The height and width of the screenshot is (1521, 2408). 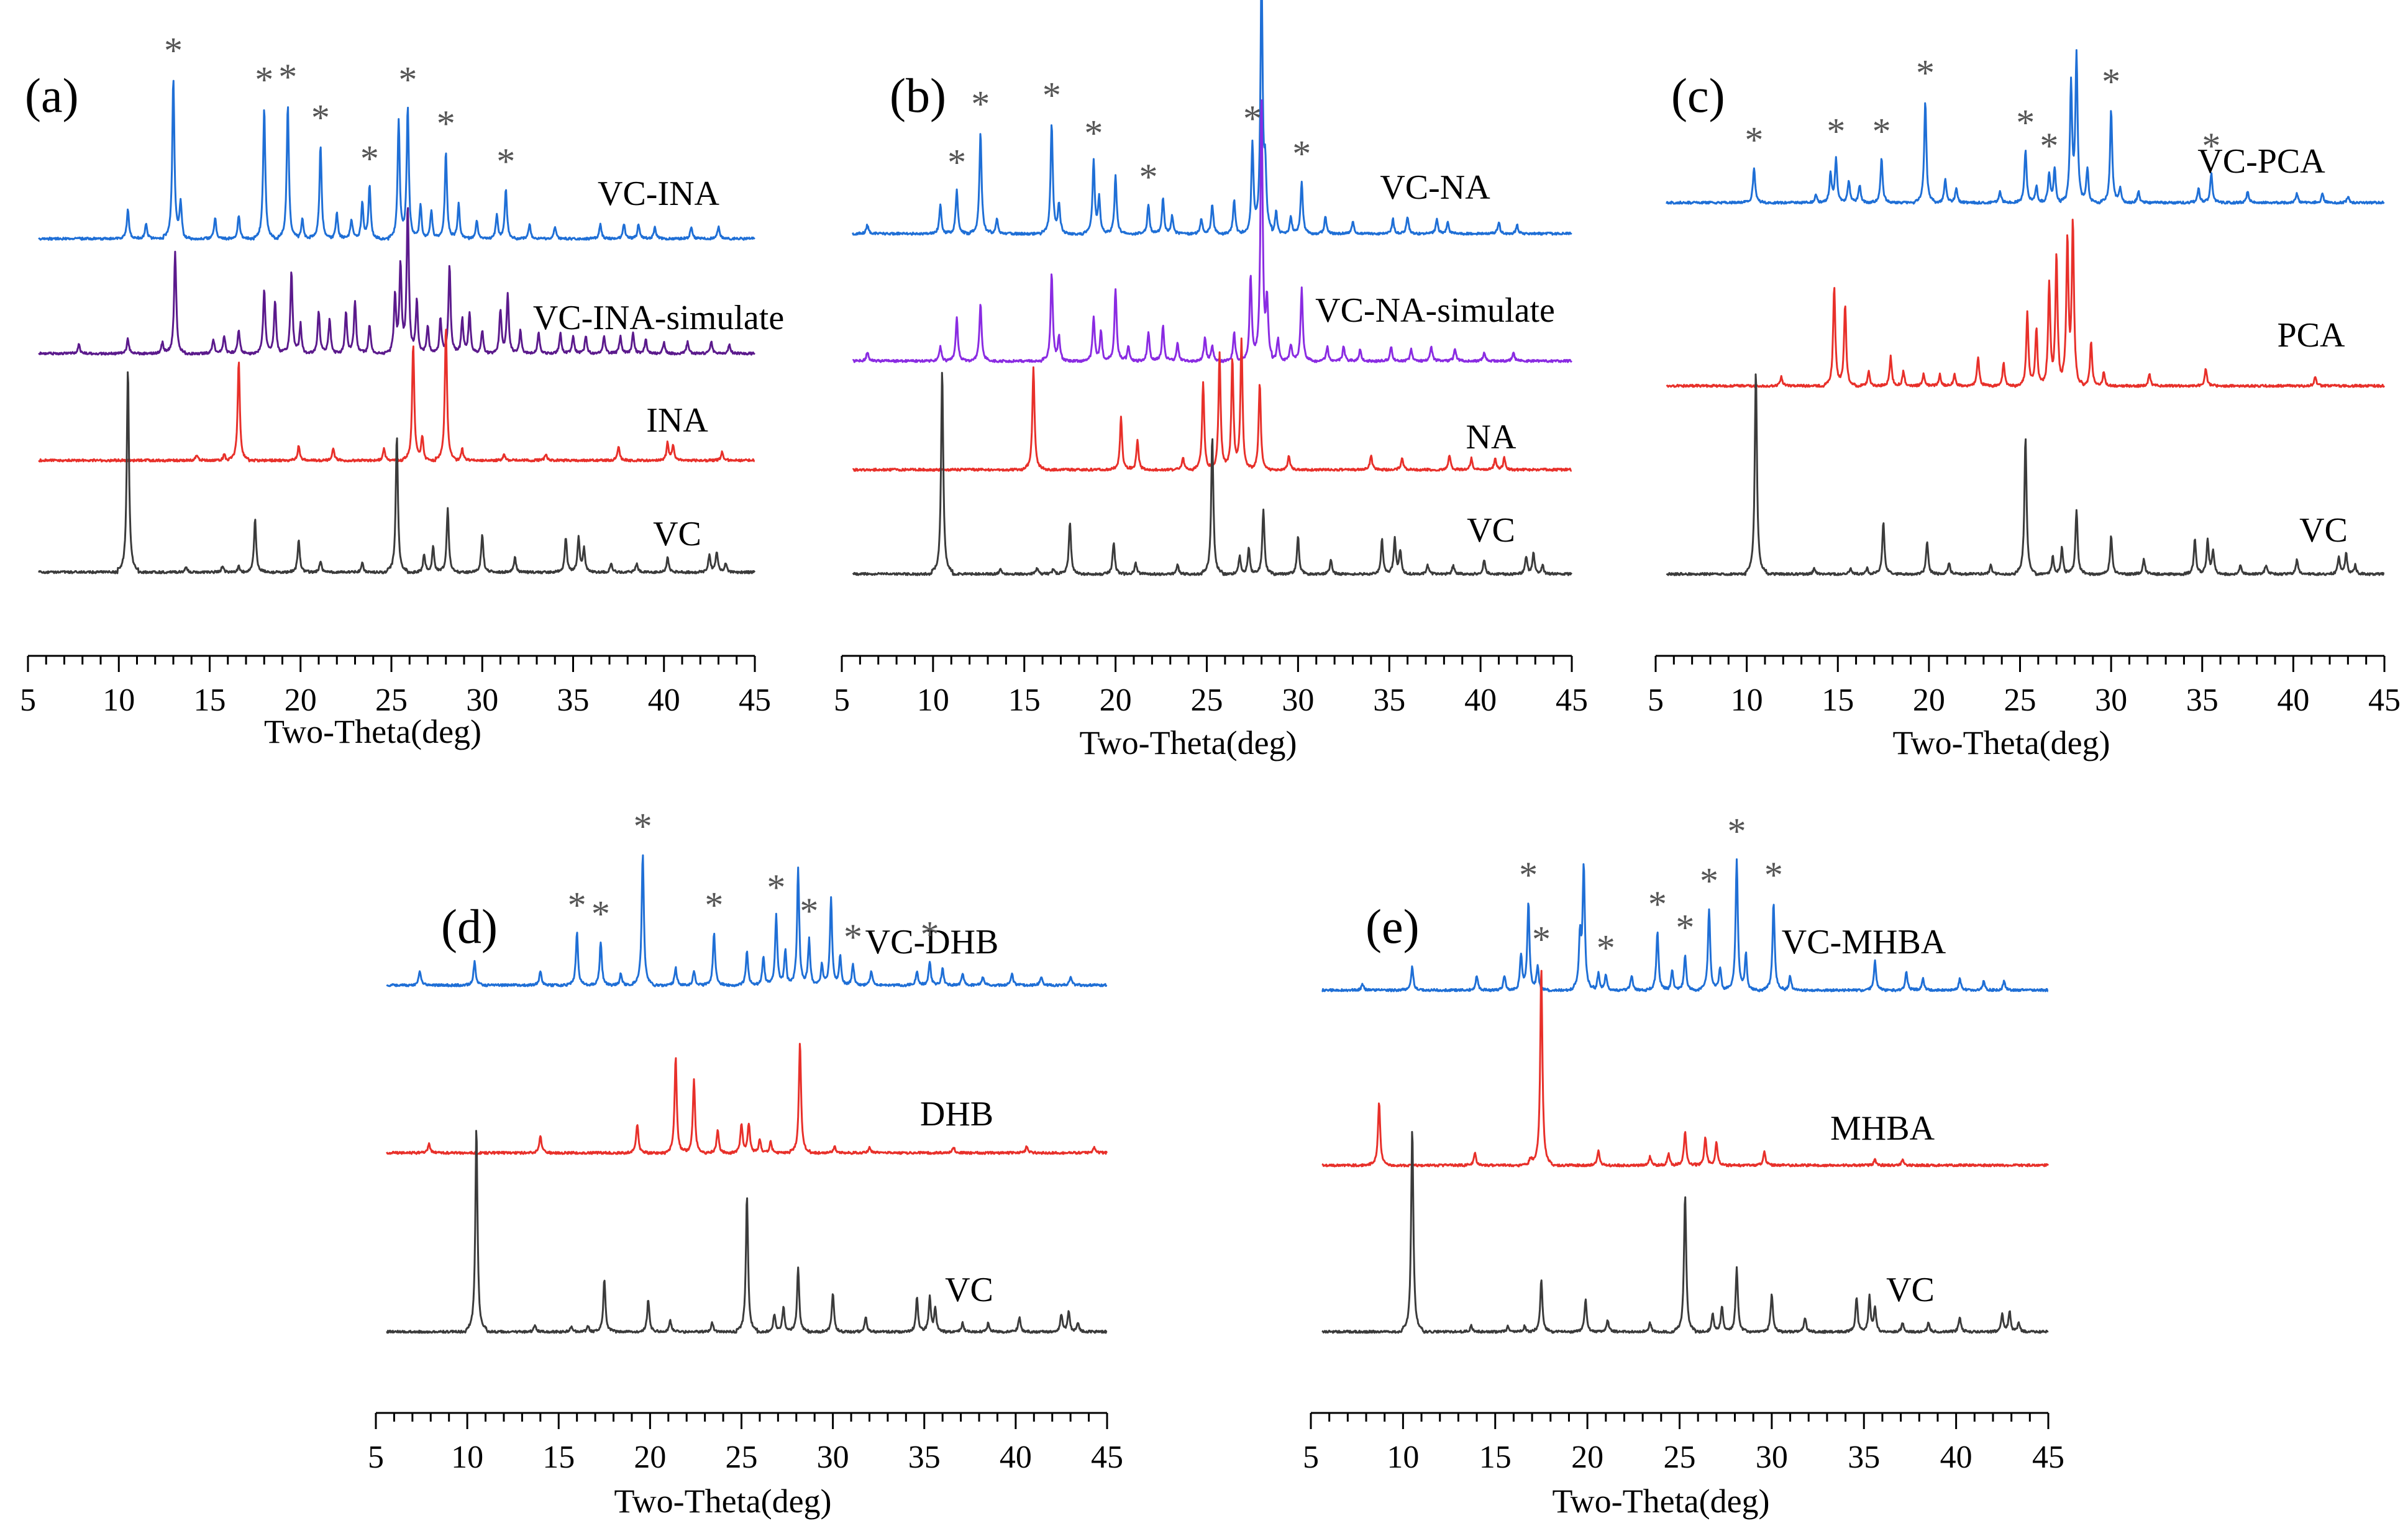 I want to click on series-vc-pca-line, so click(x=2025, y=127).